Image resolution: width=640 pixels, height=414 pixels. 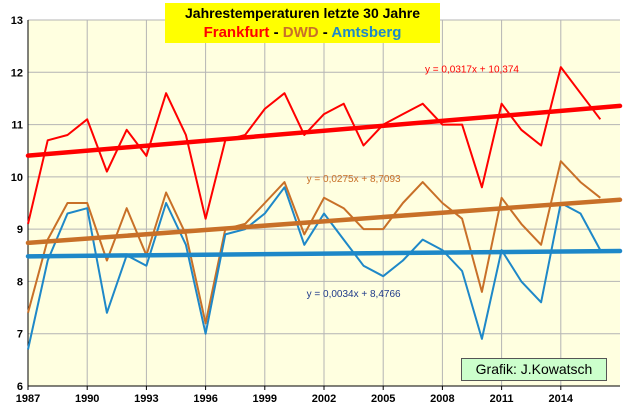 I want to click on subtitle-amtsberg: Amtsberg, so click(x=366, y=32).